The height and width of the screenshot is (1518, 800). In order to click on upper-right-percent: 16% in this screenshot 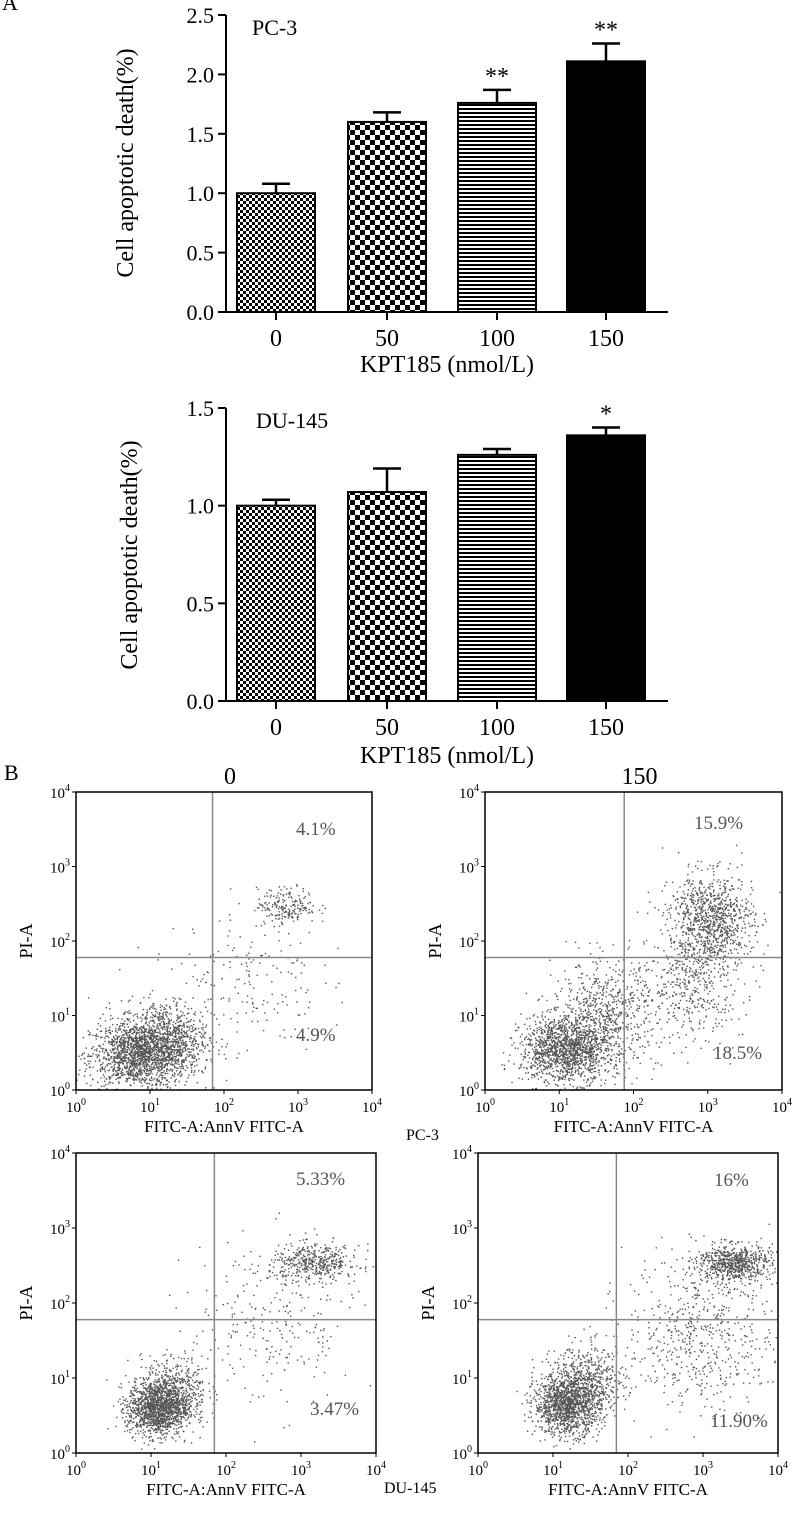, I will do `click(731, 1180)`.